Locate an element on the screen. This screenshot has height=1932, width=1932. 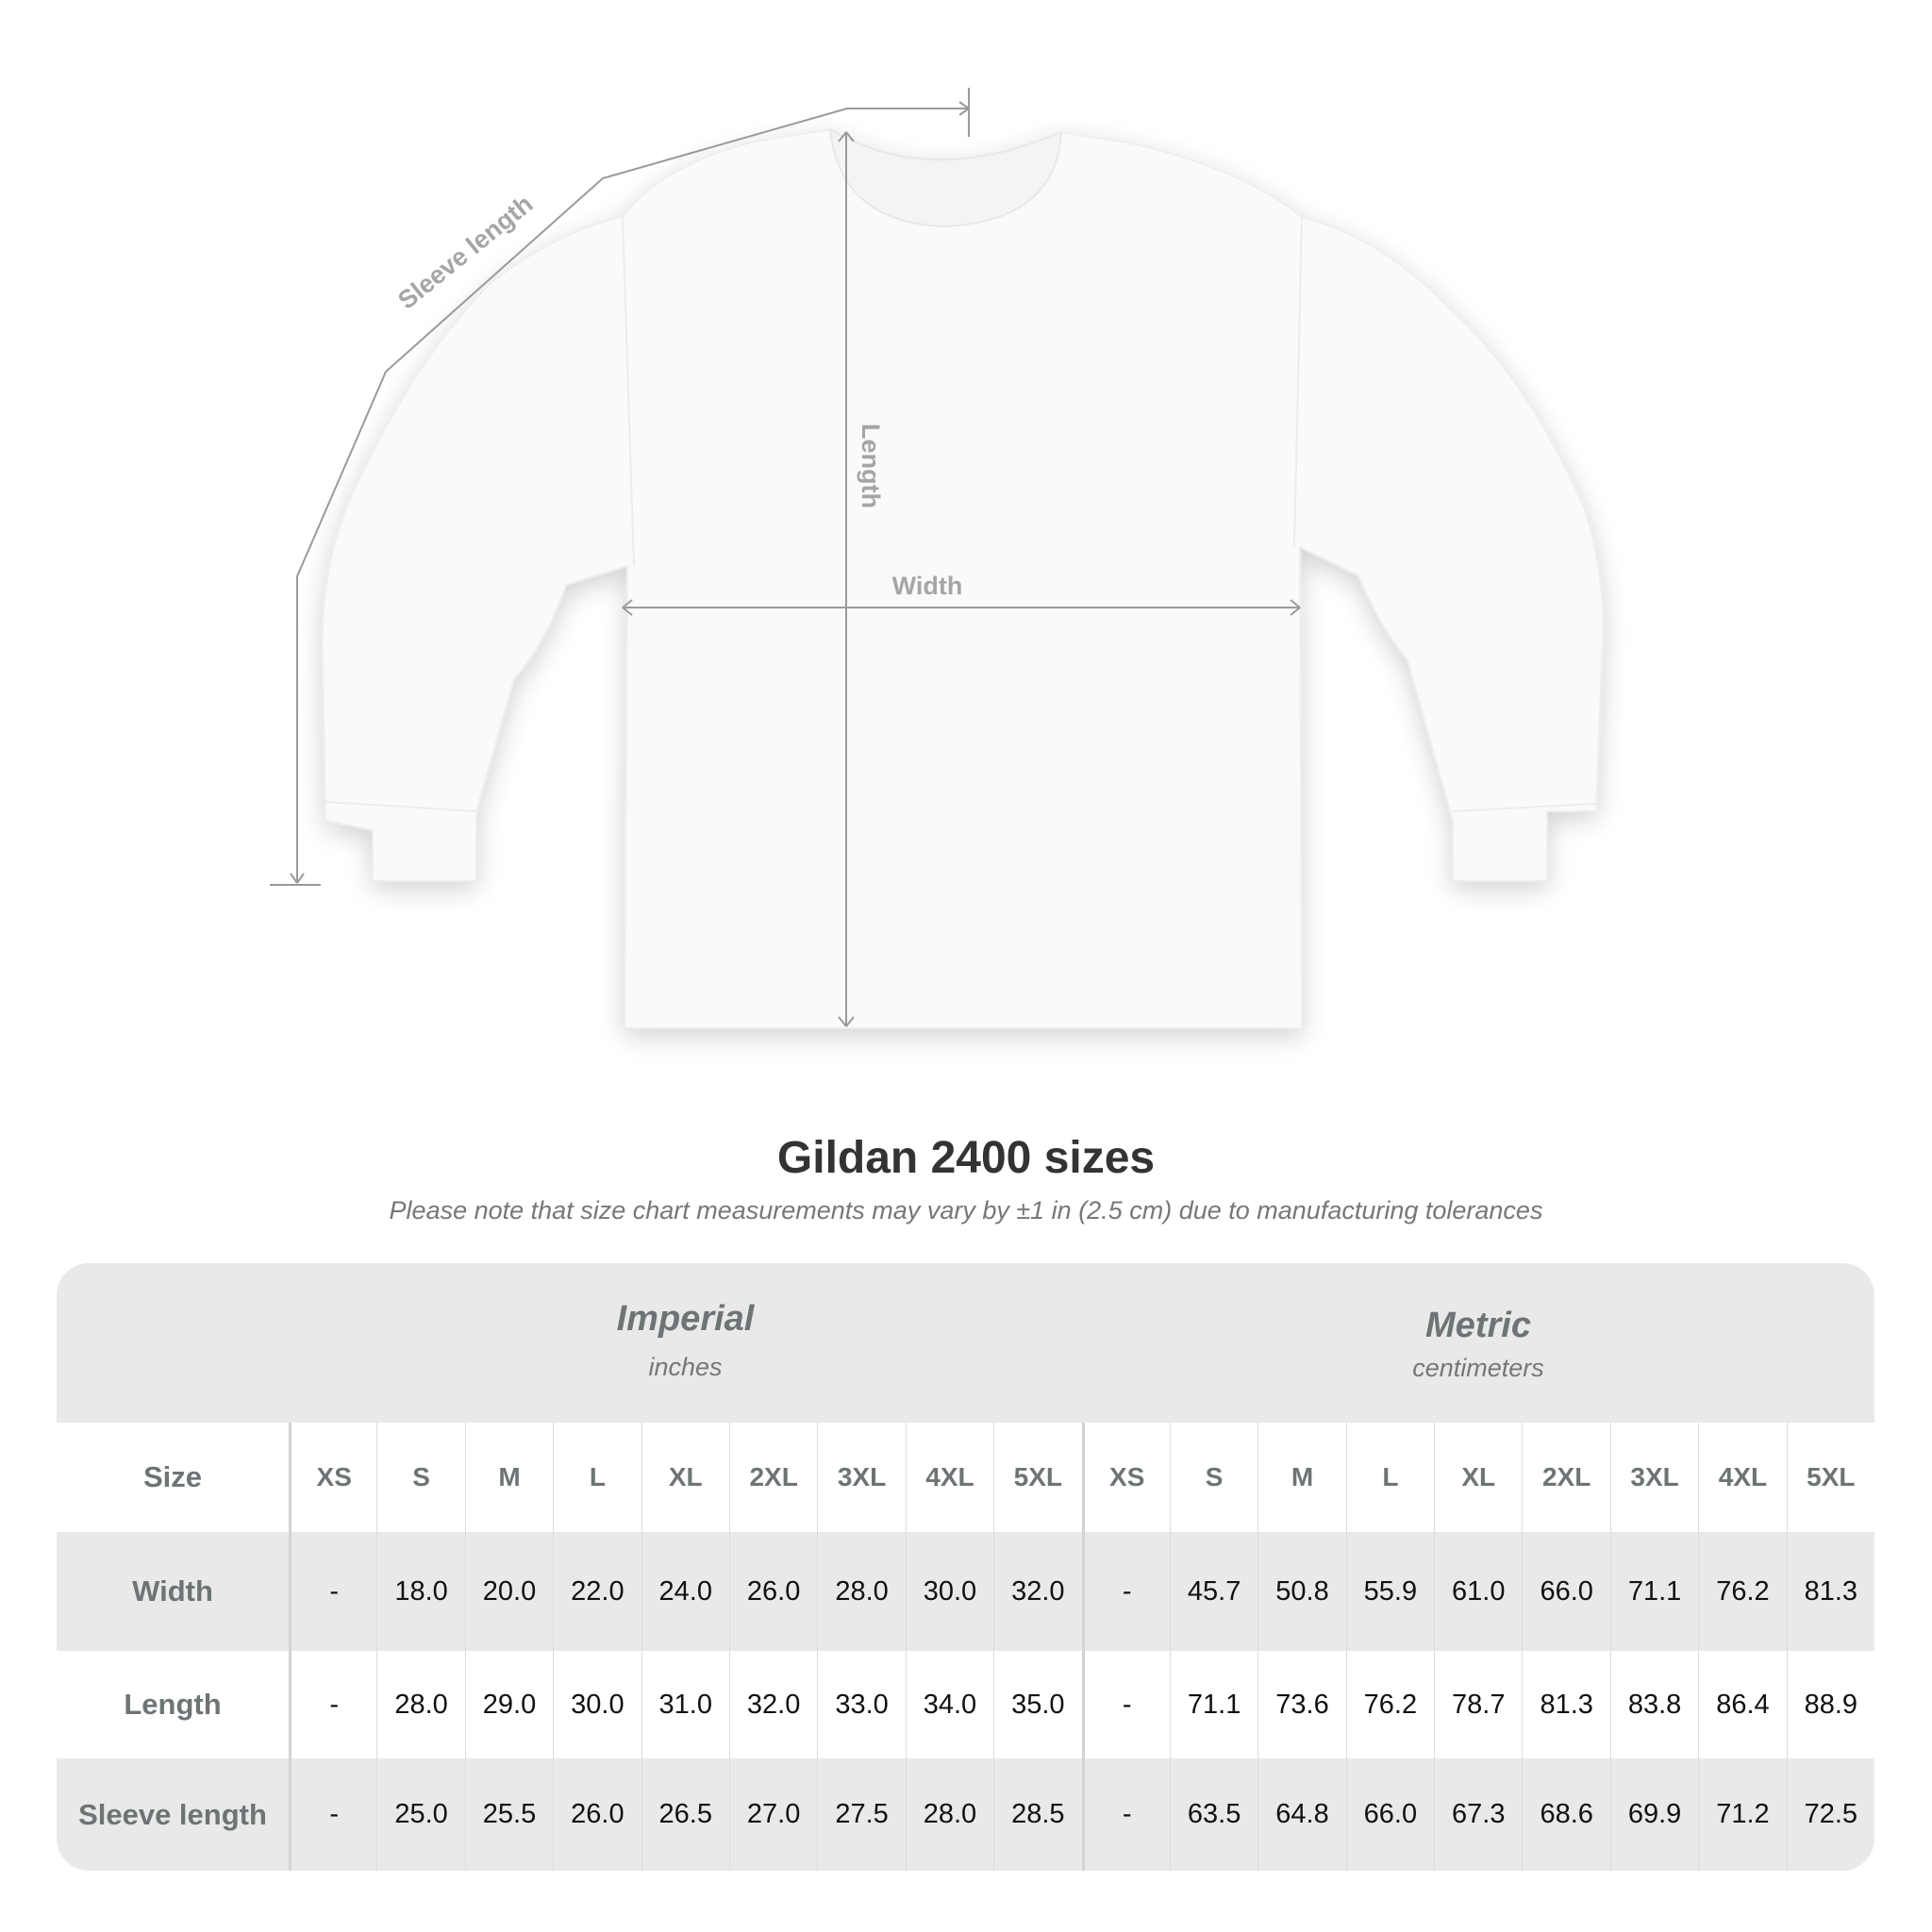
metric-value-cell: 69.9 is located at coordinates (1653, 1814).